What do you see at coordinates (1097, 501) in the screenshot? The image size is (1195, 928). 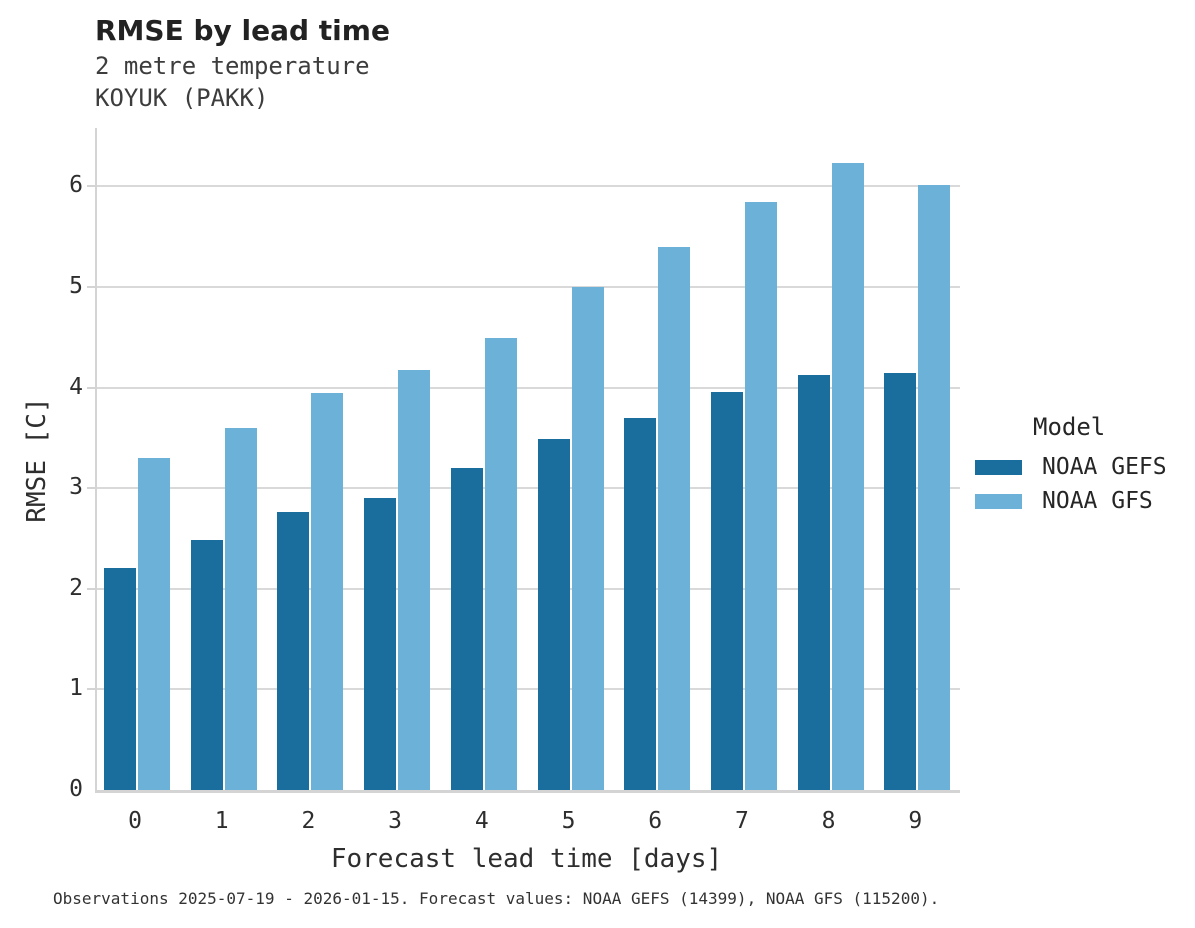 I see `legend-label: NOAA GFS` at bounding box center [1097, 501].